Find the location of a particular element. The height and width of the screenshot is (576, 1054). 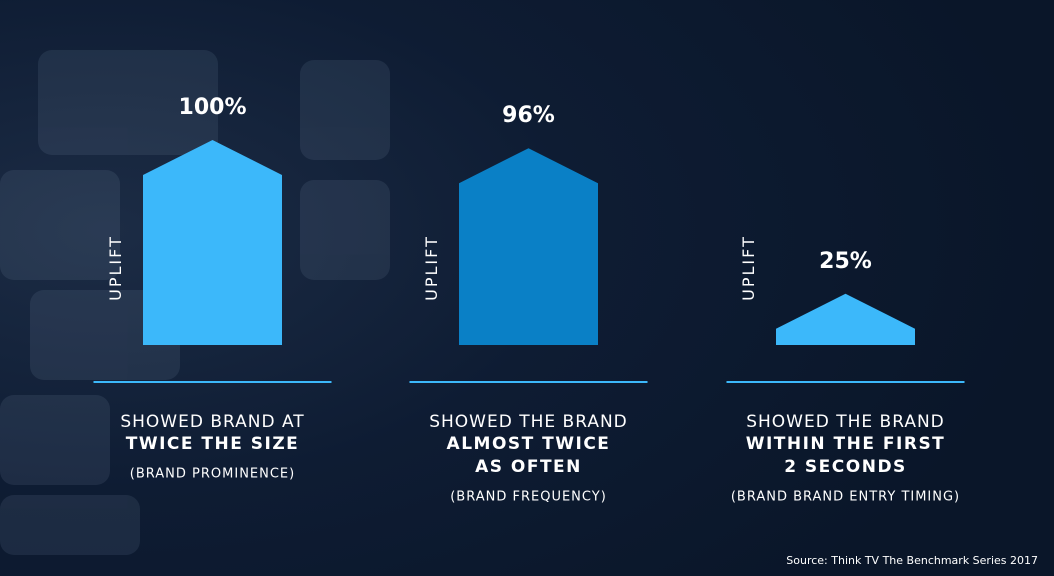

caption-lead: SHOWED BRAND AT is located at coordinates (212, 422).